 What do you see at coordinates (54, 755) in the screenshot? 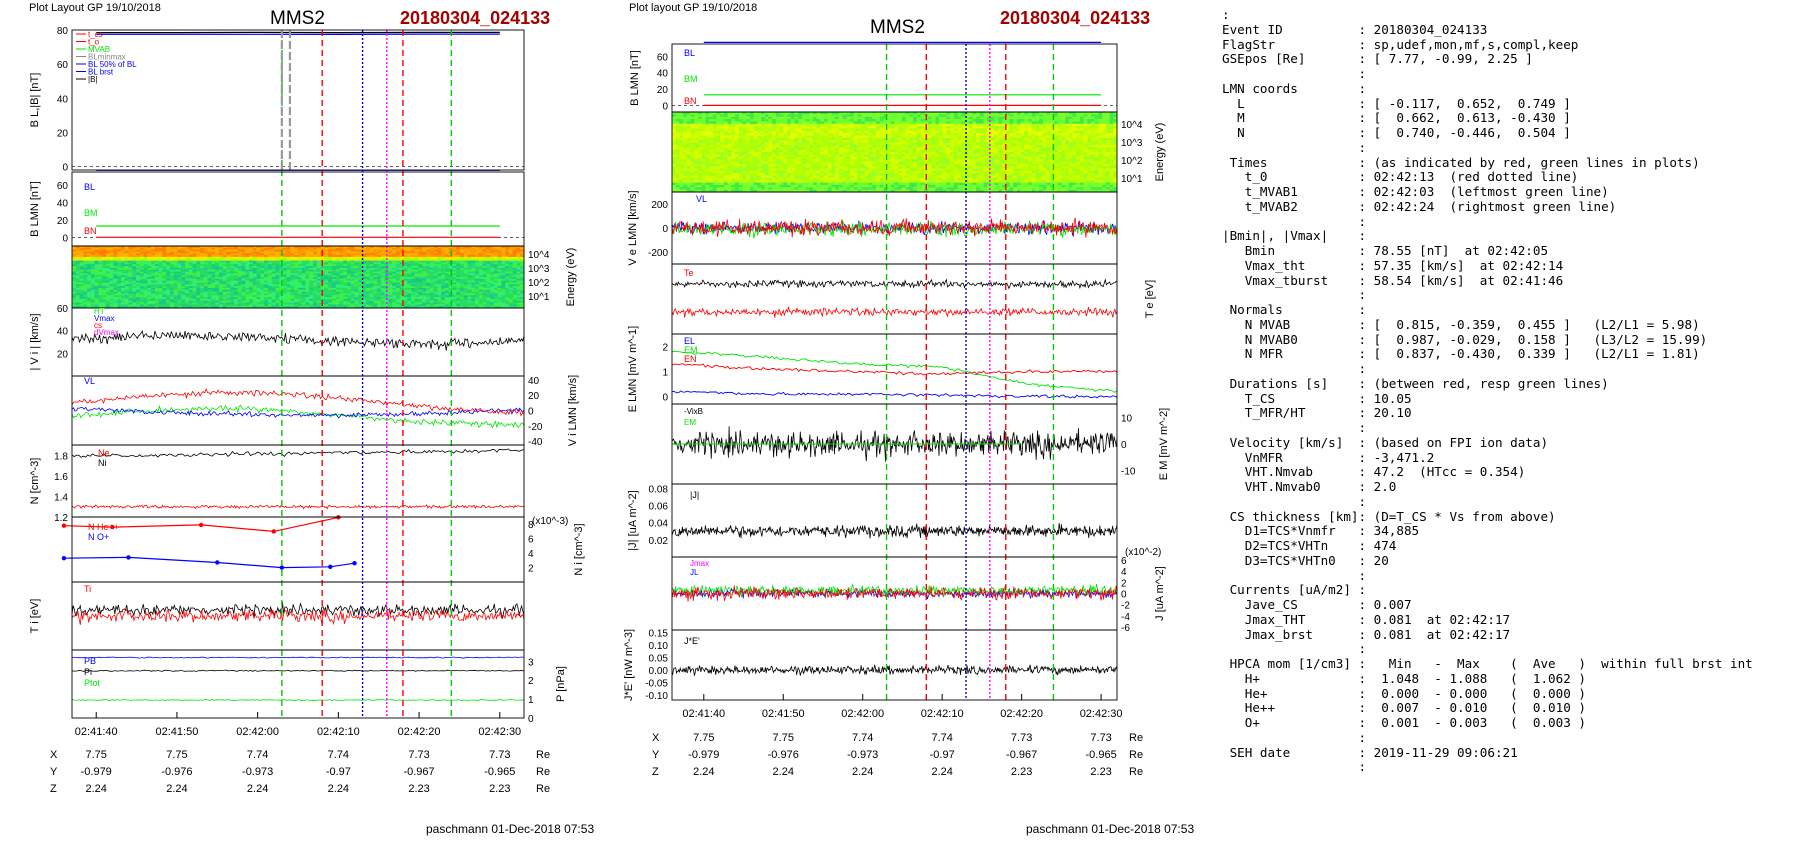
I see `position-row-label: X` at bounding box center [54, 755].